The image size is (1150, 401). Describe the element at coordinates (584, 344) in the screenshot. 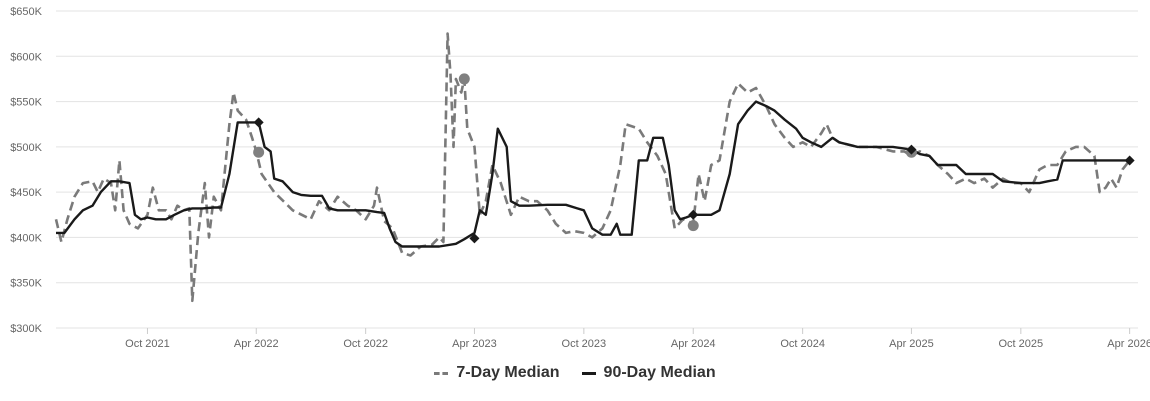

I see `x-tick-label: Oct 2023` at that location.